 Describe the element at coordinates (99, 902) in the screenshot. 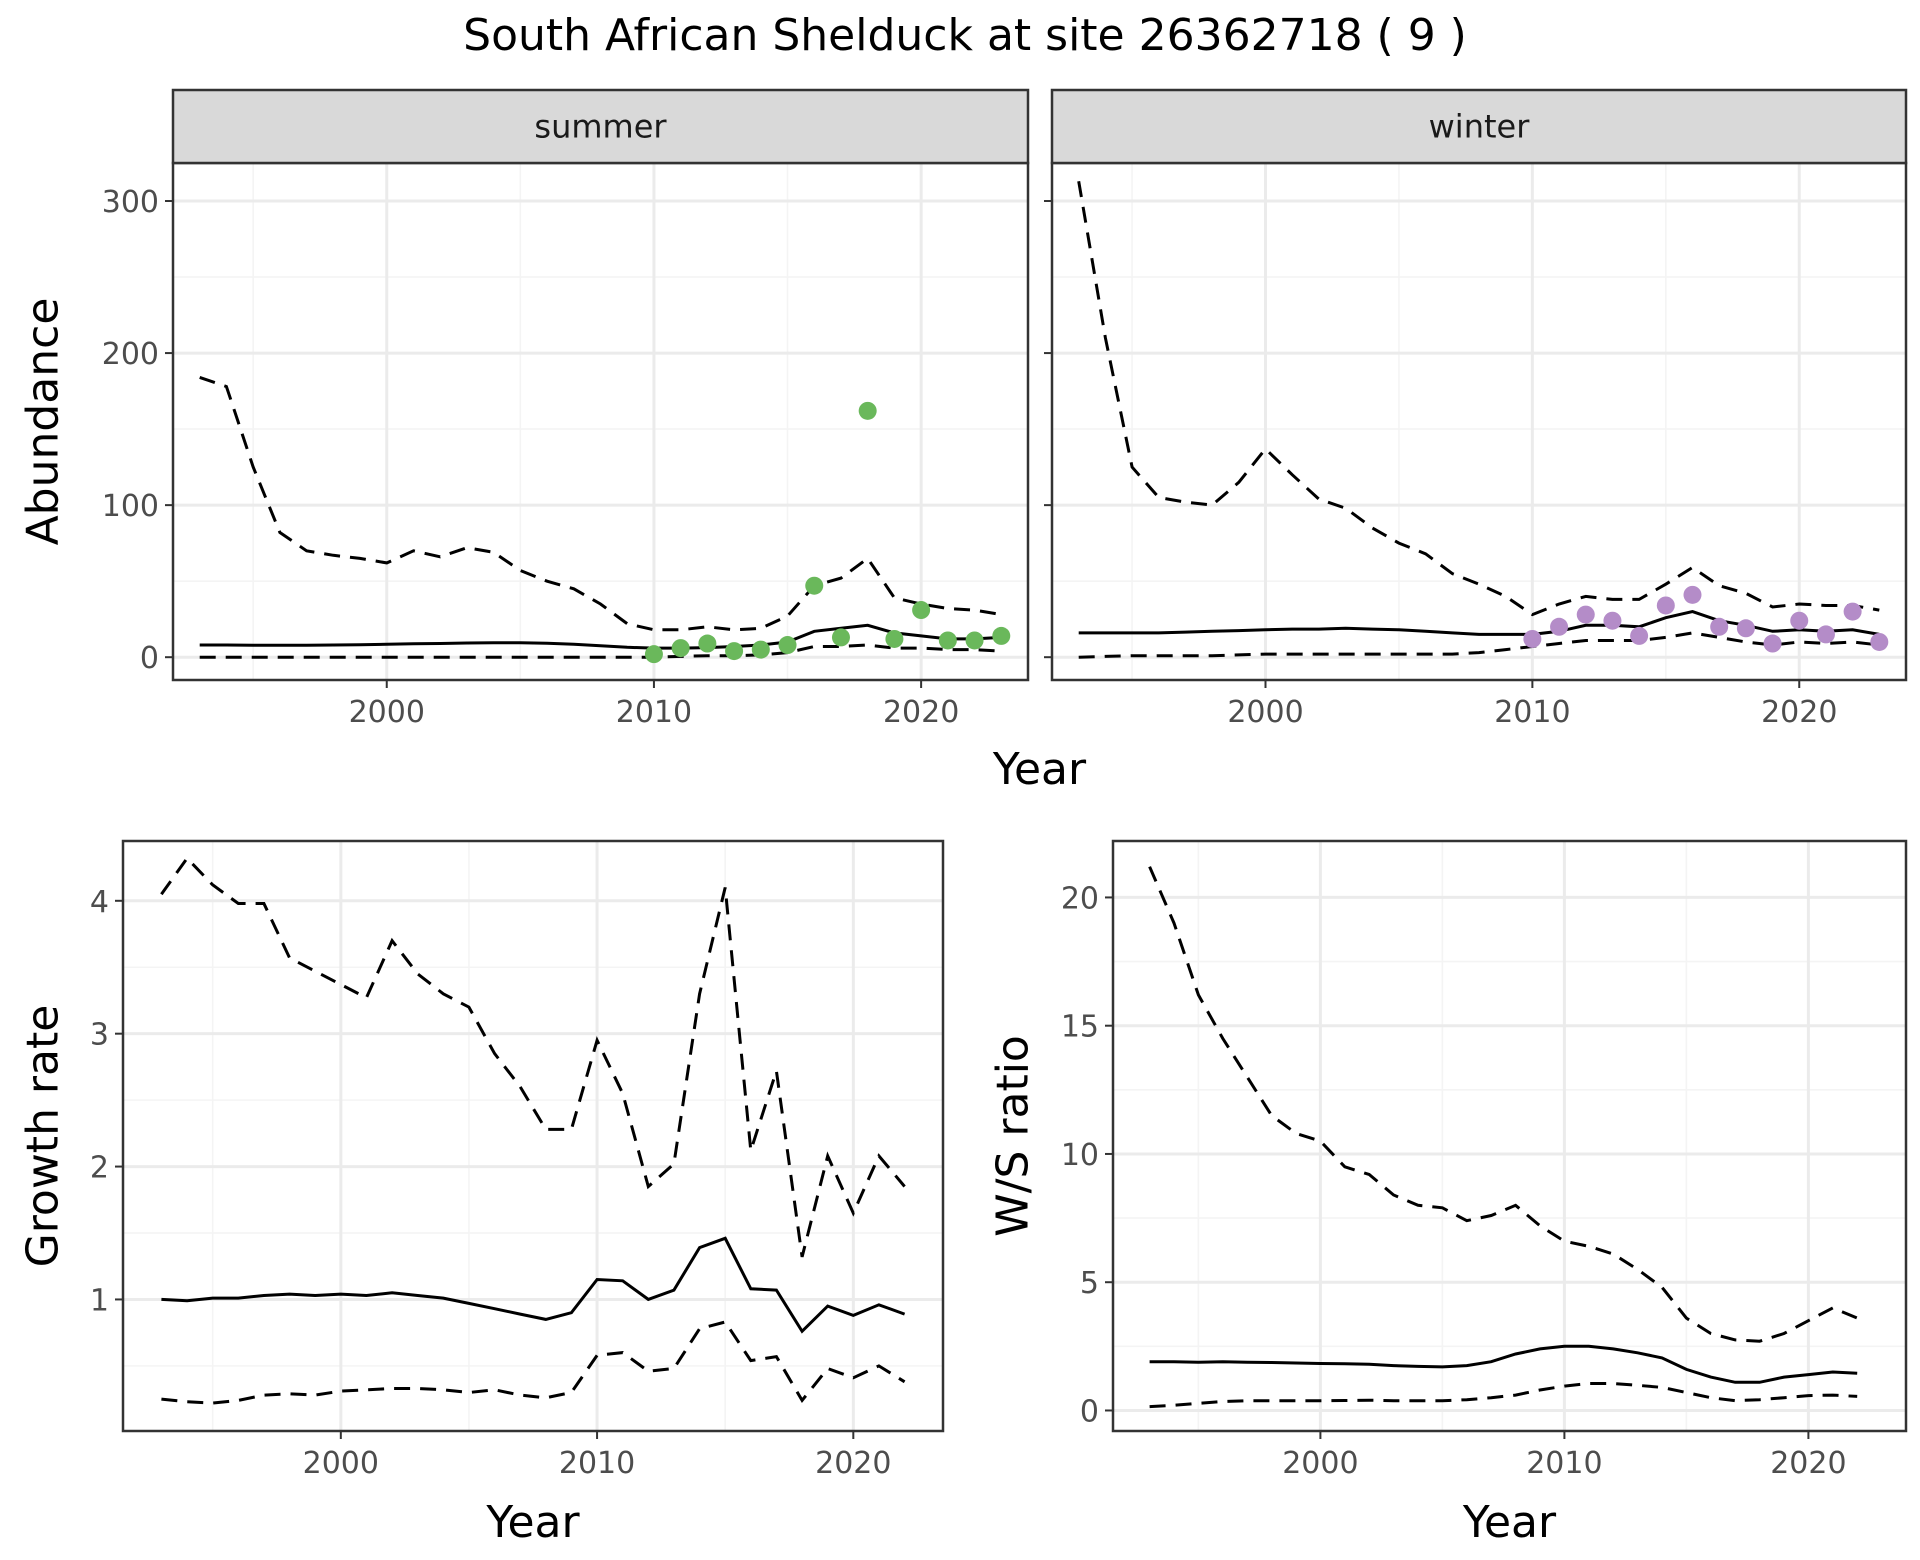

I see `y-tick-label: 4` at that location.